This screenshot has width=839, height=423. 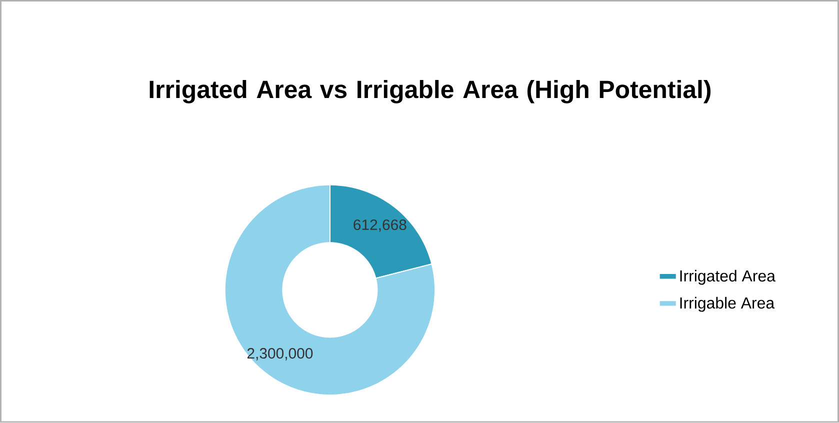 I want to click on data-label: 612,668, so click(x=380, y=226).